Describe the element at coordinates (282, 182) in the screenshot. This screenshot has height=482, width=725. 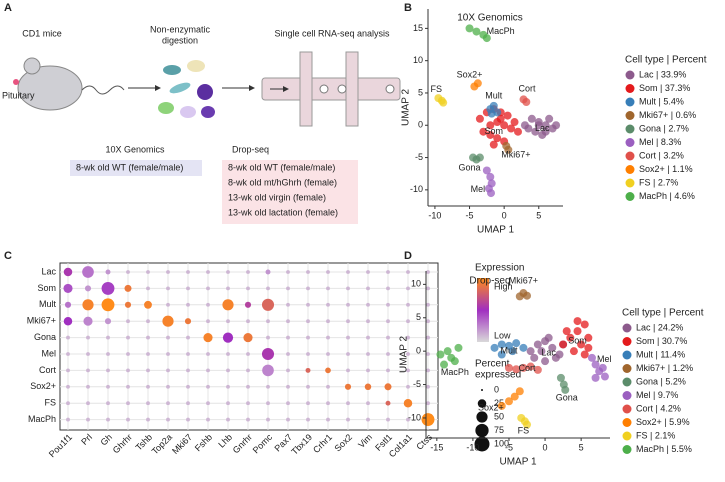
I see `dropseq-item: 8-wk old mt/hGhrh (female)` at that location.